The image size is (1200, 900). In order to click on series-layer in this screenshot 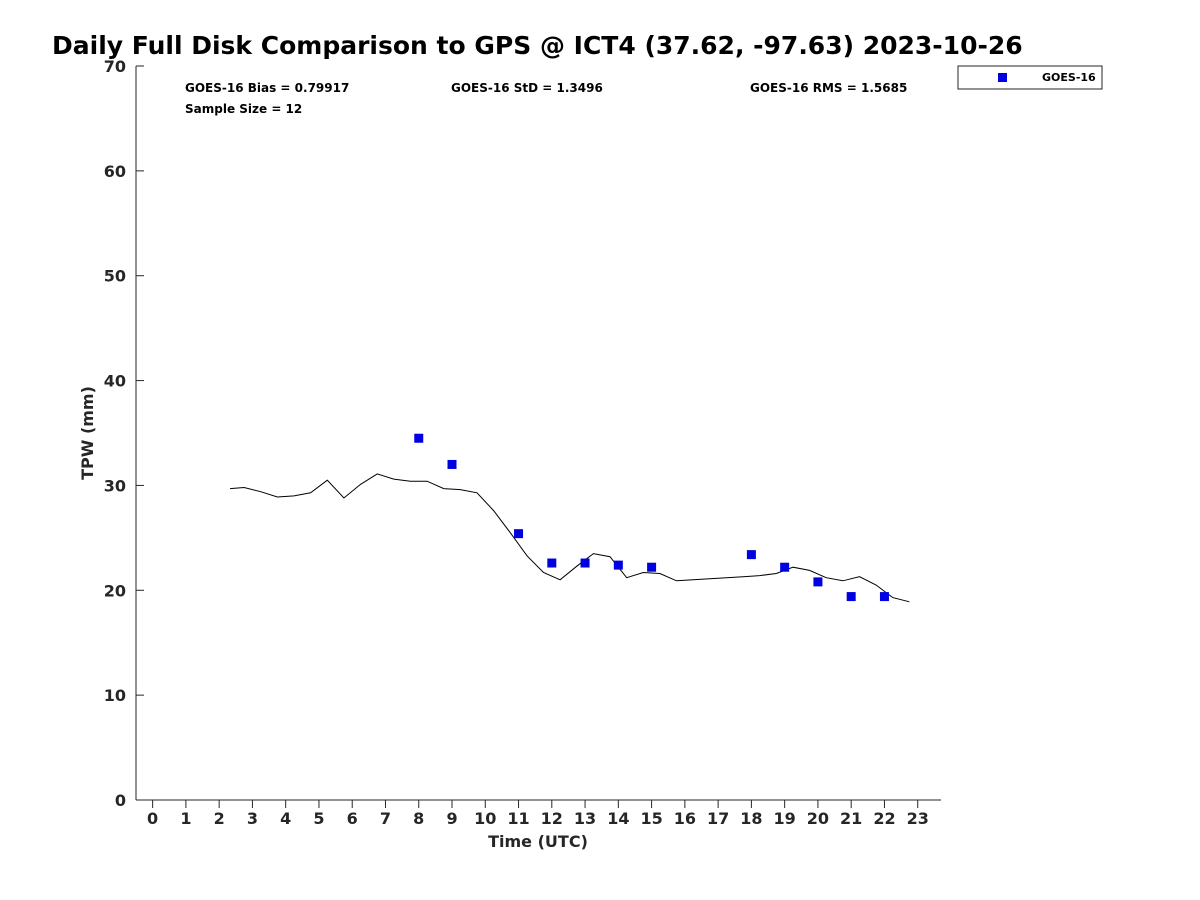, I will do `click(570, 518)`.